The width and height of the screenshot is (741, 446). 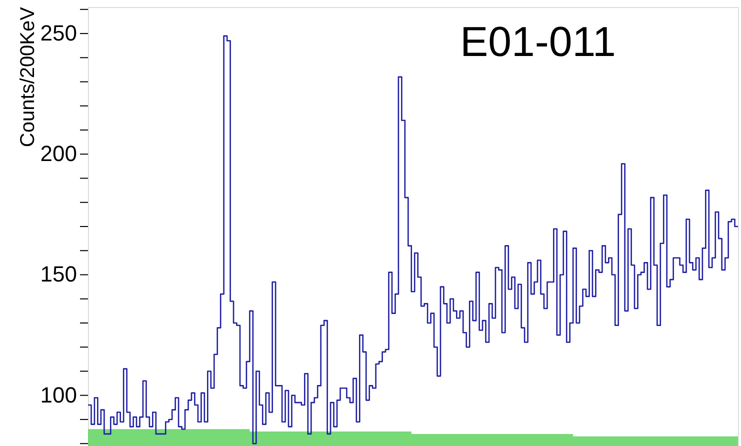 I want to click on y-tick-label: 200, so click(x=58, y=153).